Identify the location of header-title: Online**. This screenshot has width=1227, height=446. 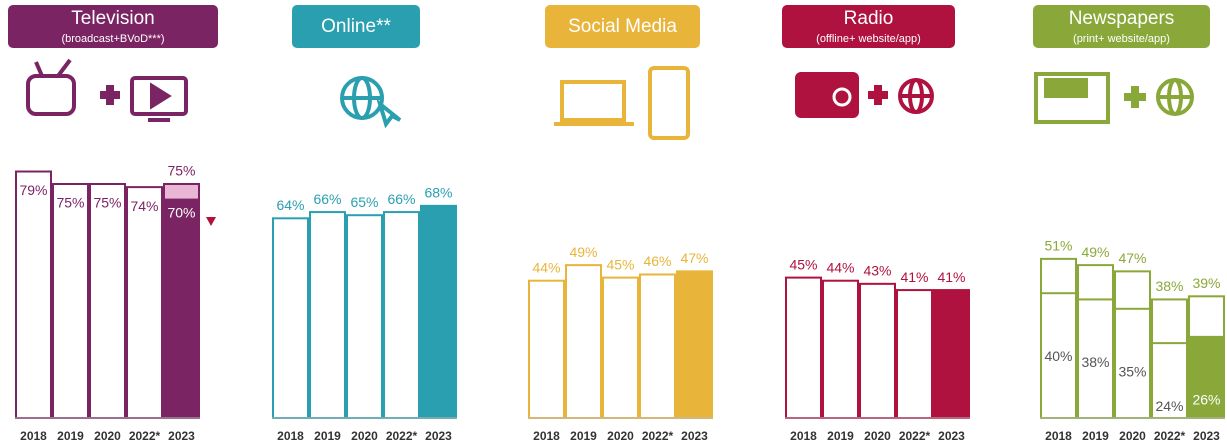
(356, 26).